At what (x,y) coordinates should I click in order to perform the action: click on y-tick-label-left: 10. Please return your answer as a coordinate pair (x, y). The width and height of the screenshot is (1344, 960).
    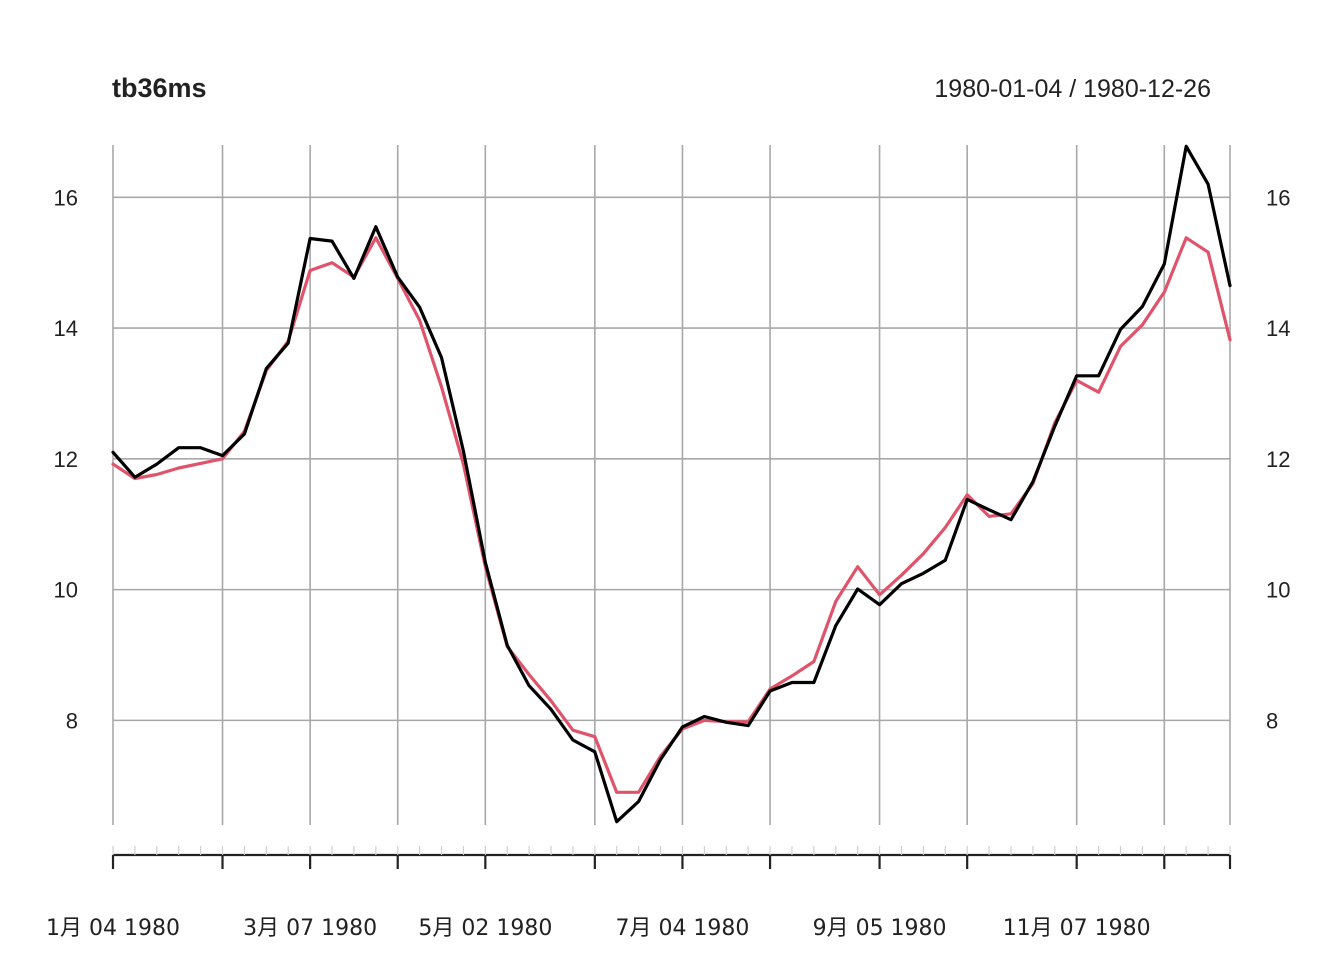
    Looking at the image, I should click on (66, 590).